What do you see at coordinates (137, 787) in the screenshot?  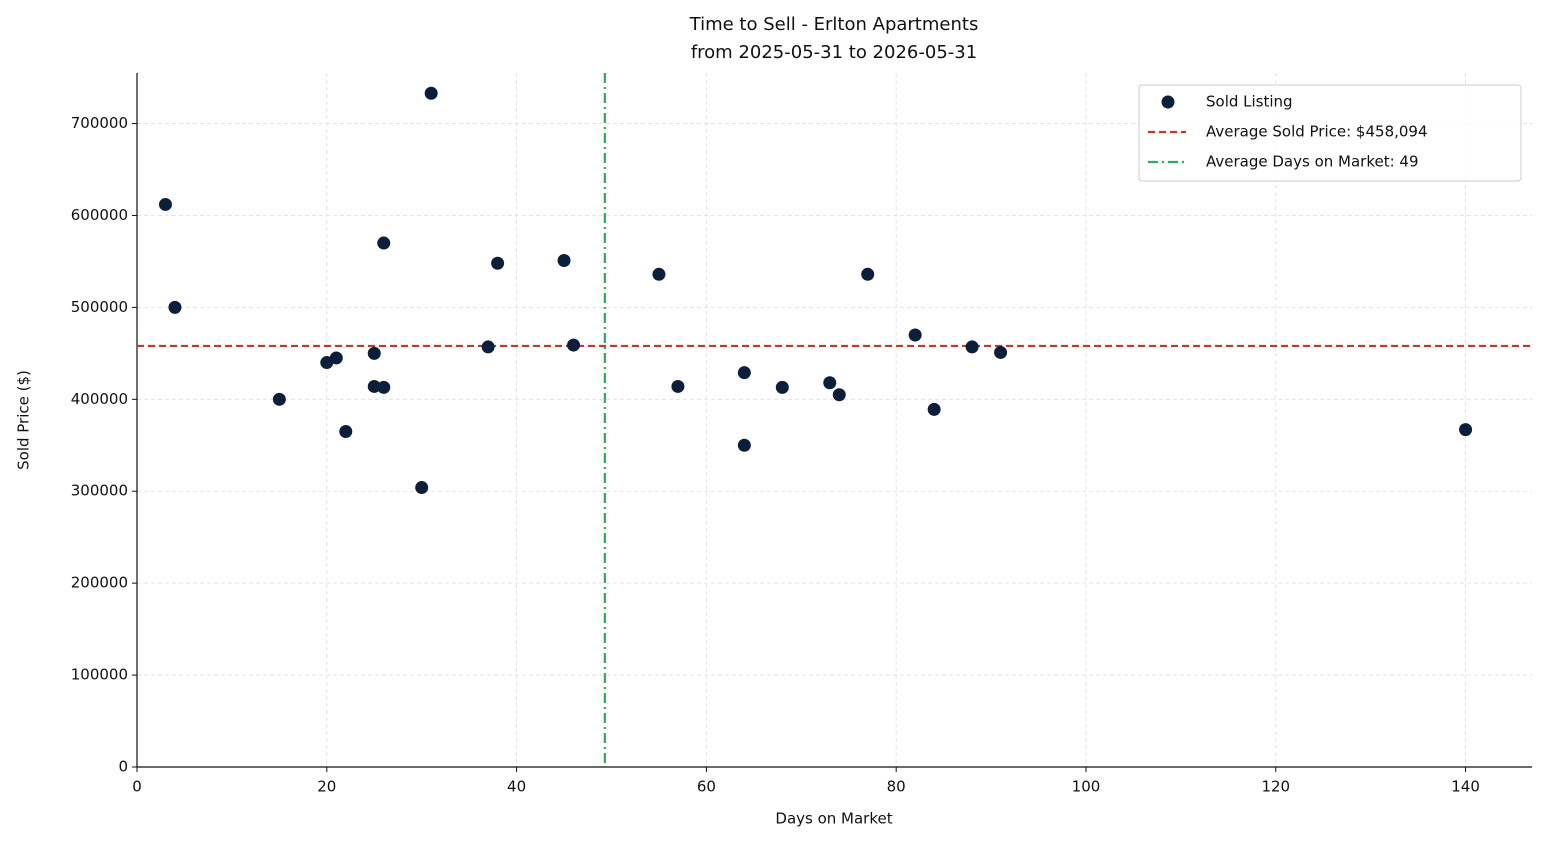 I see `x-tick-label: 0` at bounding box center [137, 787].